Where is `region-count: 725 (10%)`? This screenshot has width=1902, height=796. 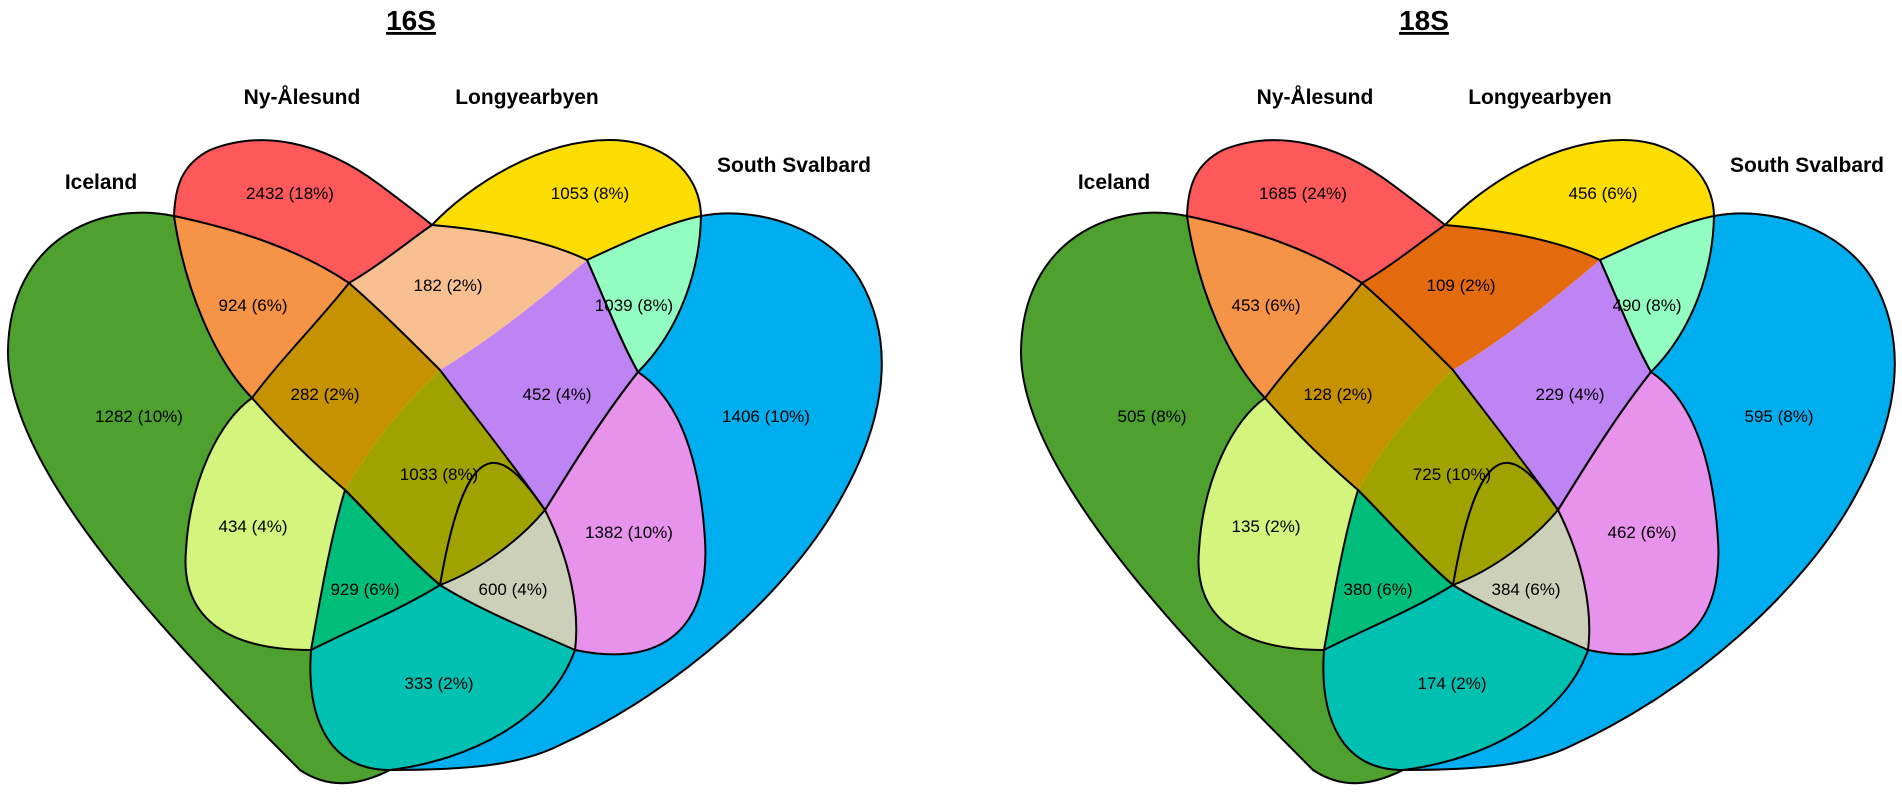 region-count: 725 (10%) is located at coordinates (1452, 474).